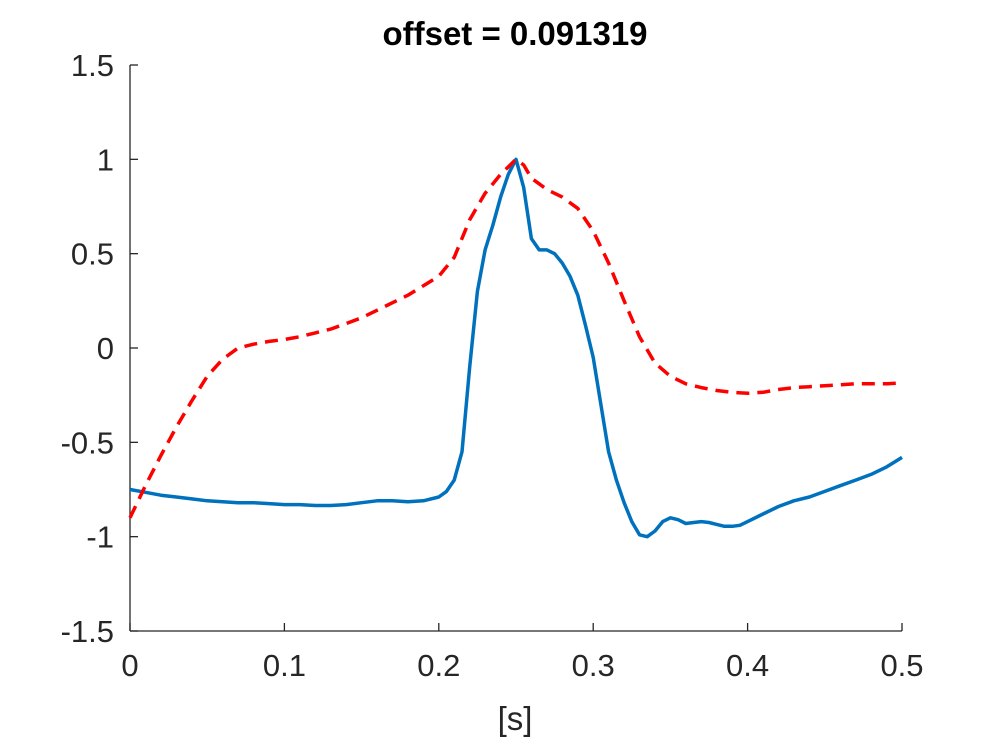  What do you see at coordinates (92, 254) in the screenshot?
I see `y-tick-label: 0.5` at bounding box center [92, 254].